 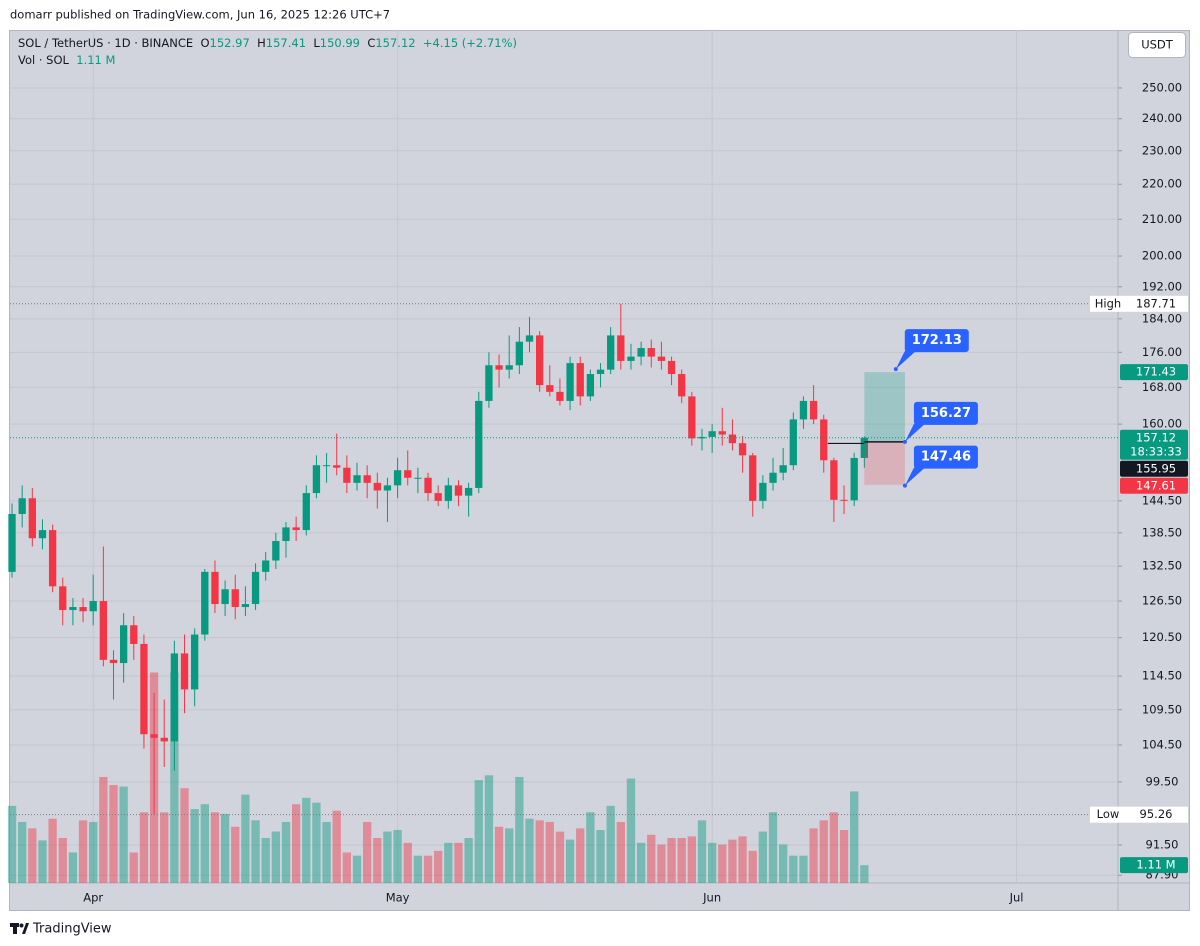 I want to click on y-tick-label: 184.00, so click(x=1162, y=318).